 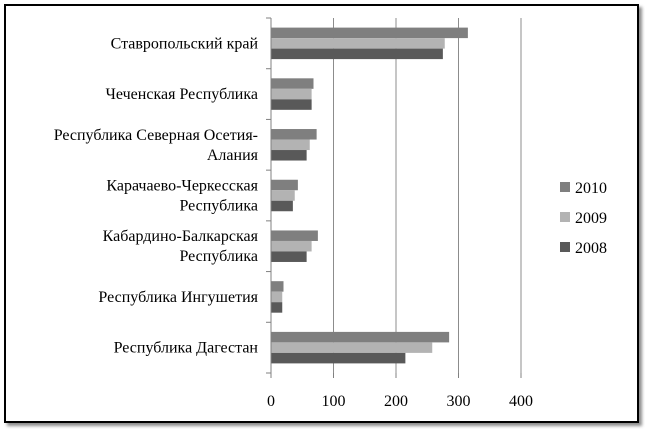 What do you see at coordinates (334, 401) in the screenshot?
I see `x-tick-label-100: 100` at bounding box center [334, 401].